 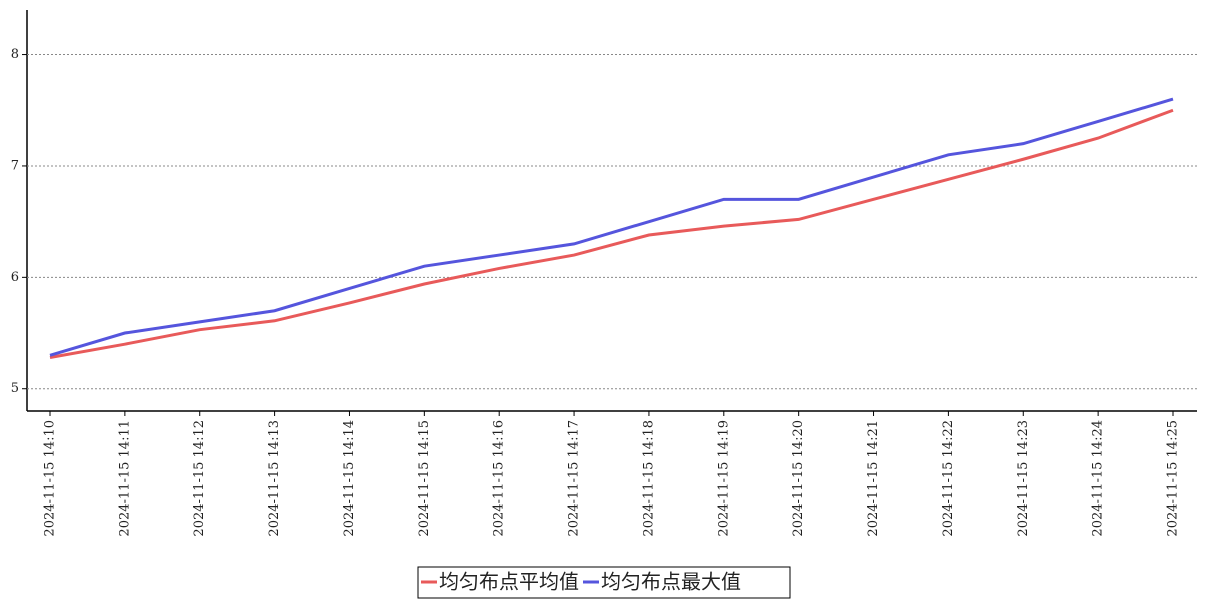 What do you see at coordinates (1098, 478) in the screenshot?
I see `x-tick-label: 2024-11-15 14:24` at bounding box center [1098, 478].